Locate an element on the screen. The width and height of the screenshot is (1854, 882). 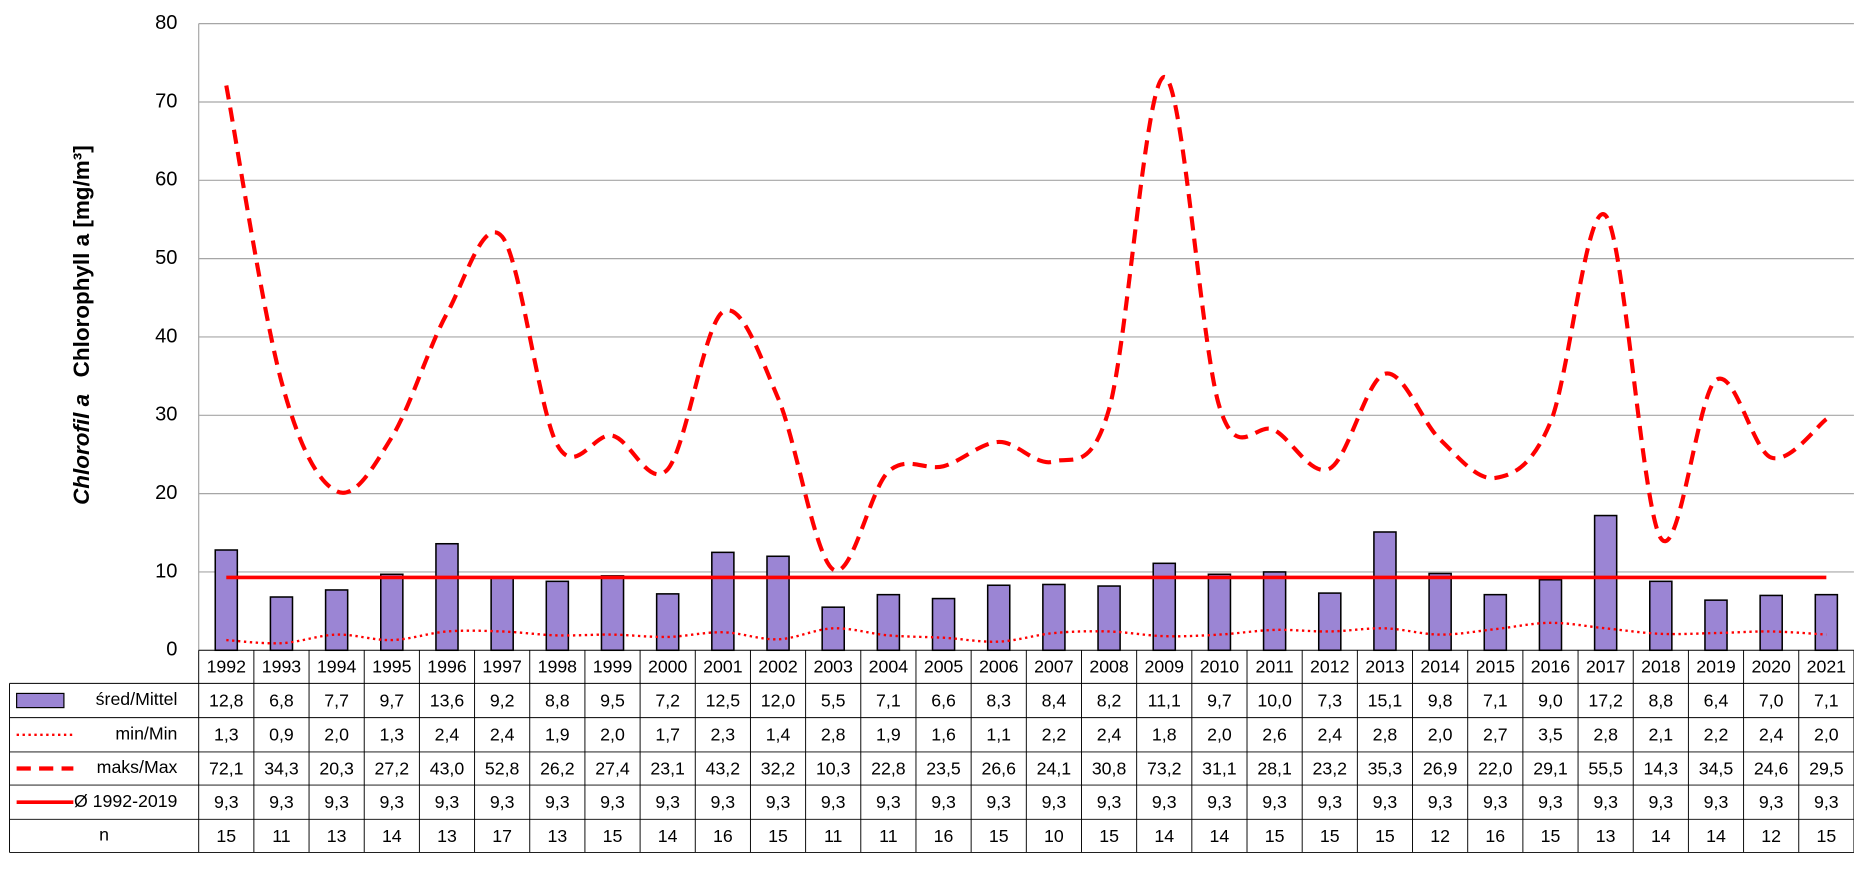
y-label-main: Chlorophyll a [mg/m³] is located at coordinates (81, 261).